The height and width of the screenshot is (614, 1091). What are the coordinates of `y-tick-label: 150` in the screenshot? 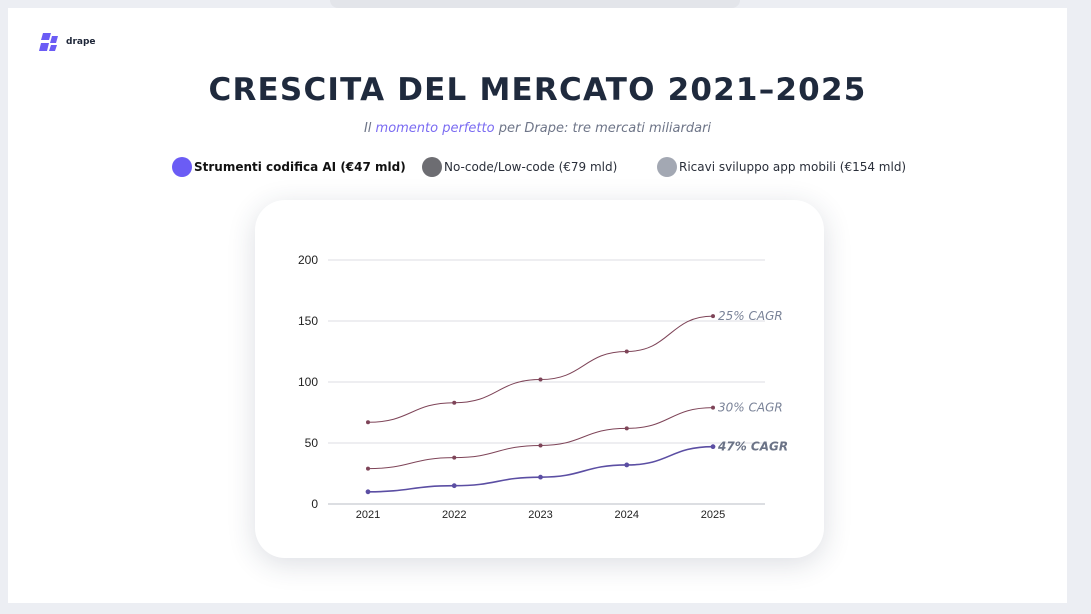 It's located at (308, 321).